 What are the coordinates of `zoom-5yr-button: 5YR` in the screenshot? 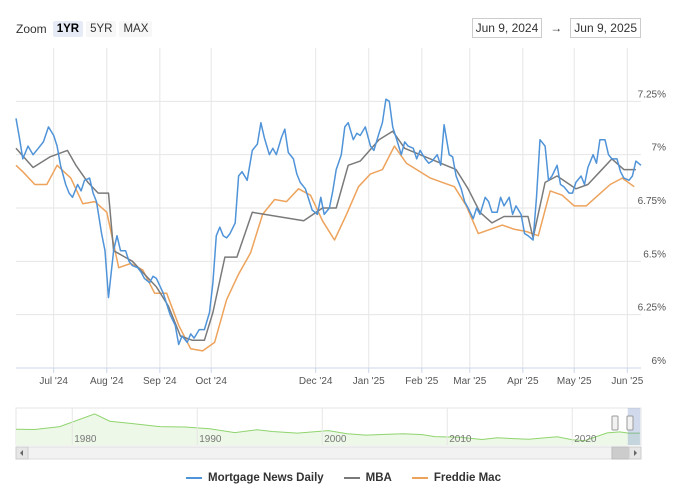 It's located at (101, 29).